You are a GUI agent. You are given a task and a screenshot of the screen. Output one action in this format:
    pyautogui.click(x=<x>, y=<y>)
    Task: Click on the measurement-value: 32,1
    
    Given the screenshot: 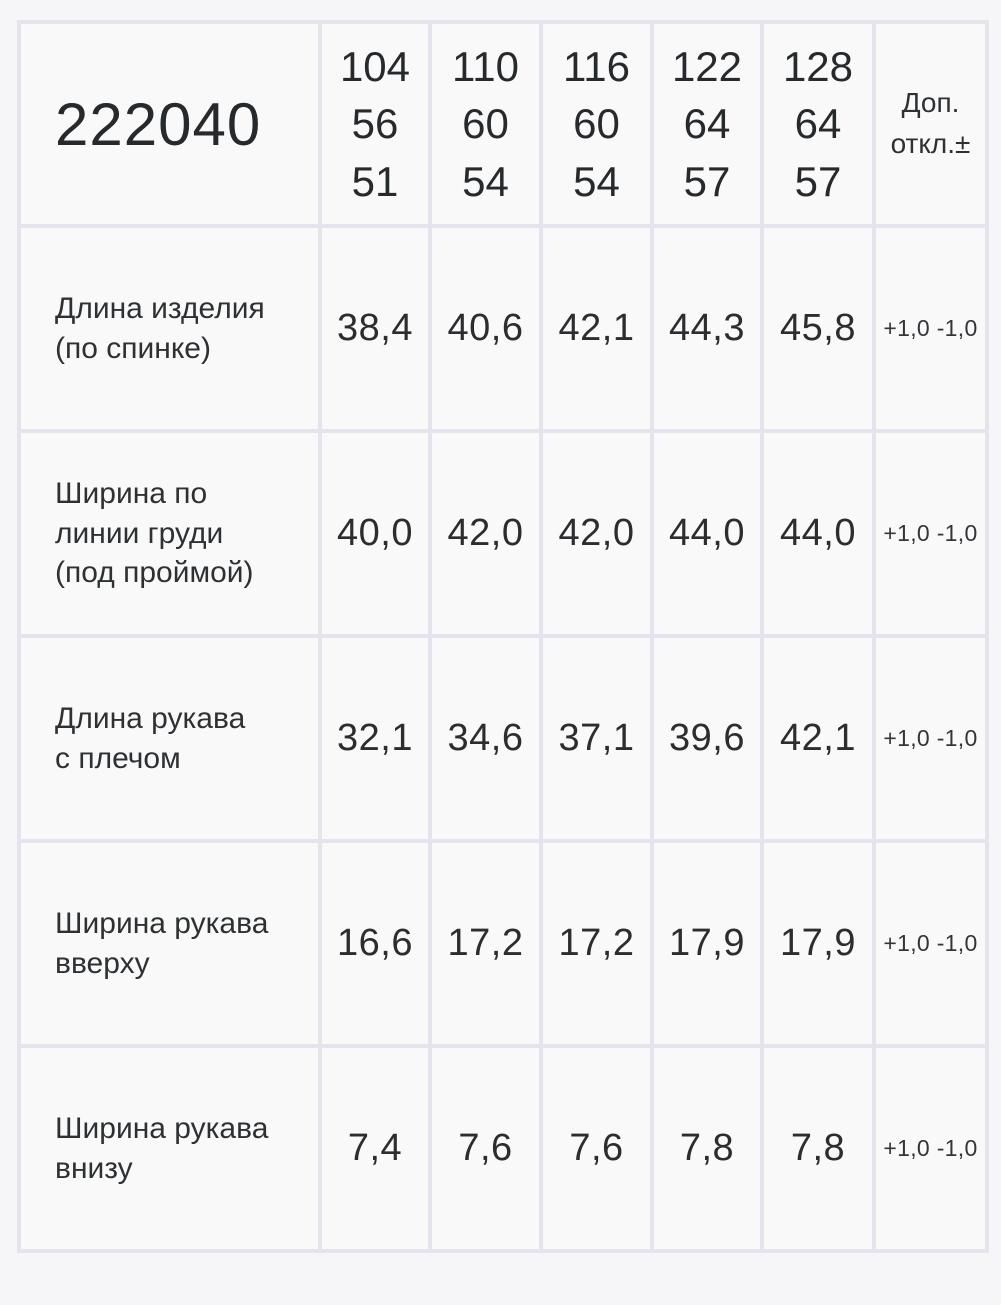 What is the action you would take?
    pyautogui.click(x=375, y=738)
    